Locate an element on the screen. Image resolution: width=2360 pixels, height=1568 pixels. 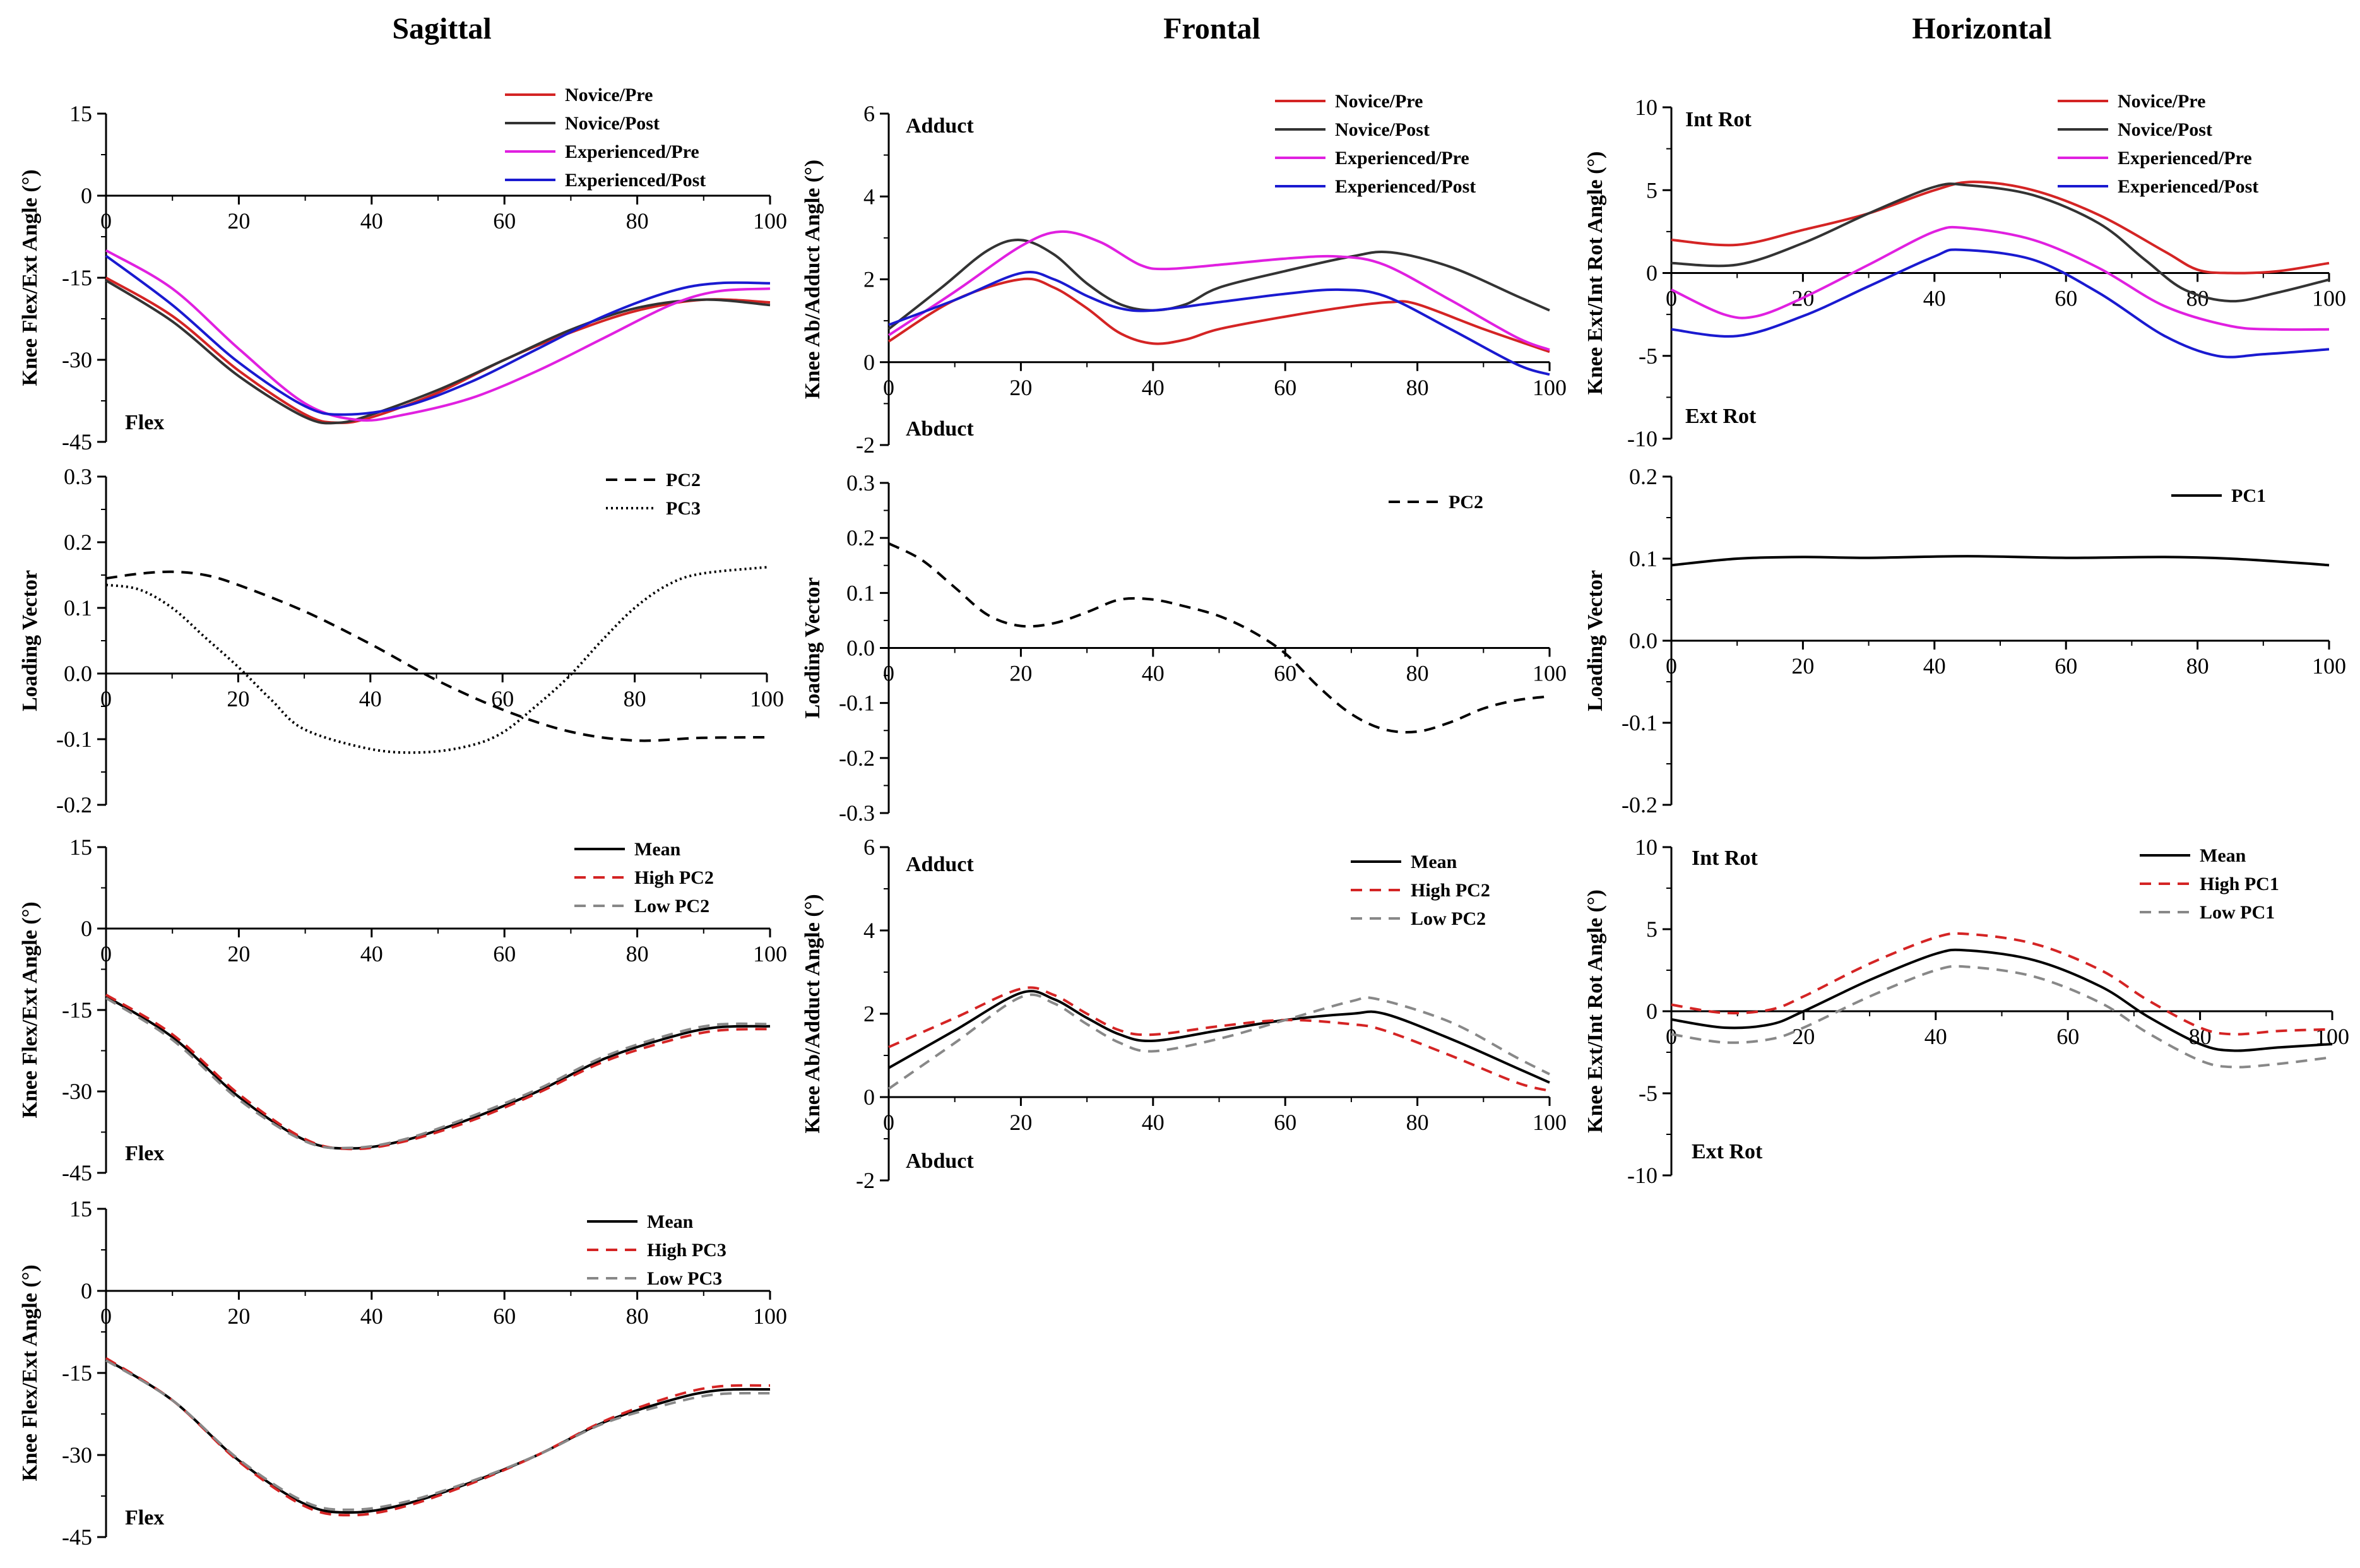
chart-sag-pc2-recon-xtick-label: 40 is located at coordinates (371, 953).